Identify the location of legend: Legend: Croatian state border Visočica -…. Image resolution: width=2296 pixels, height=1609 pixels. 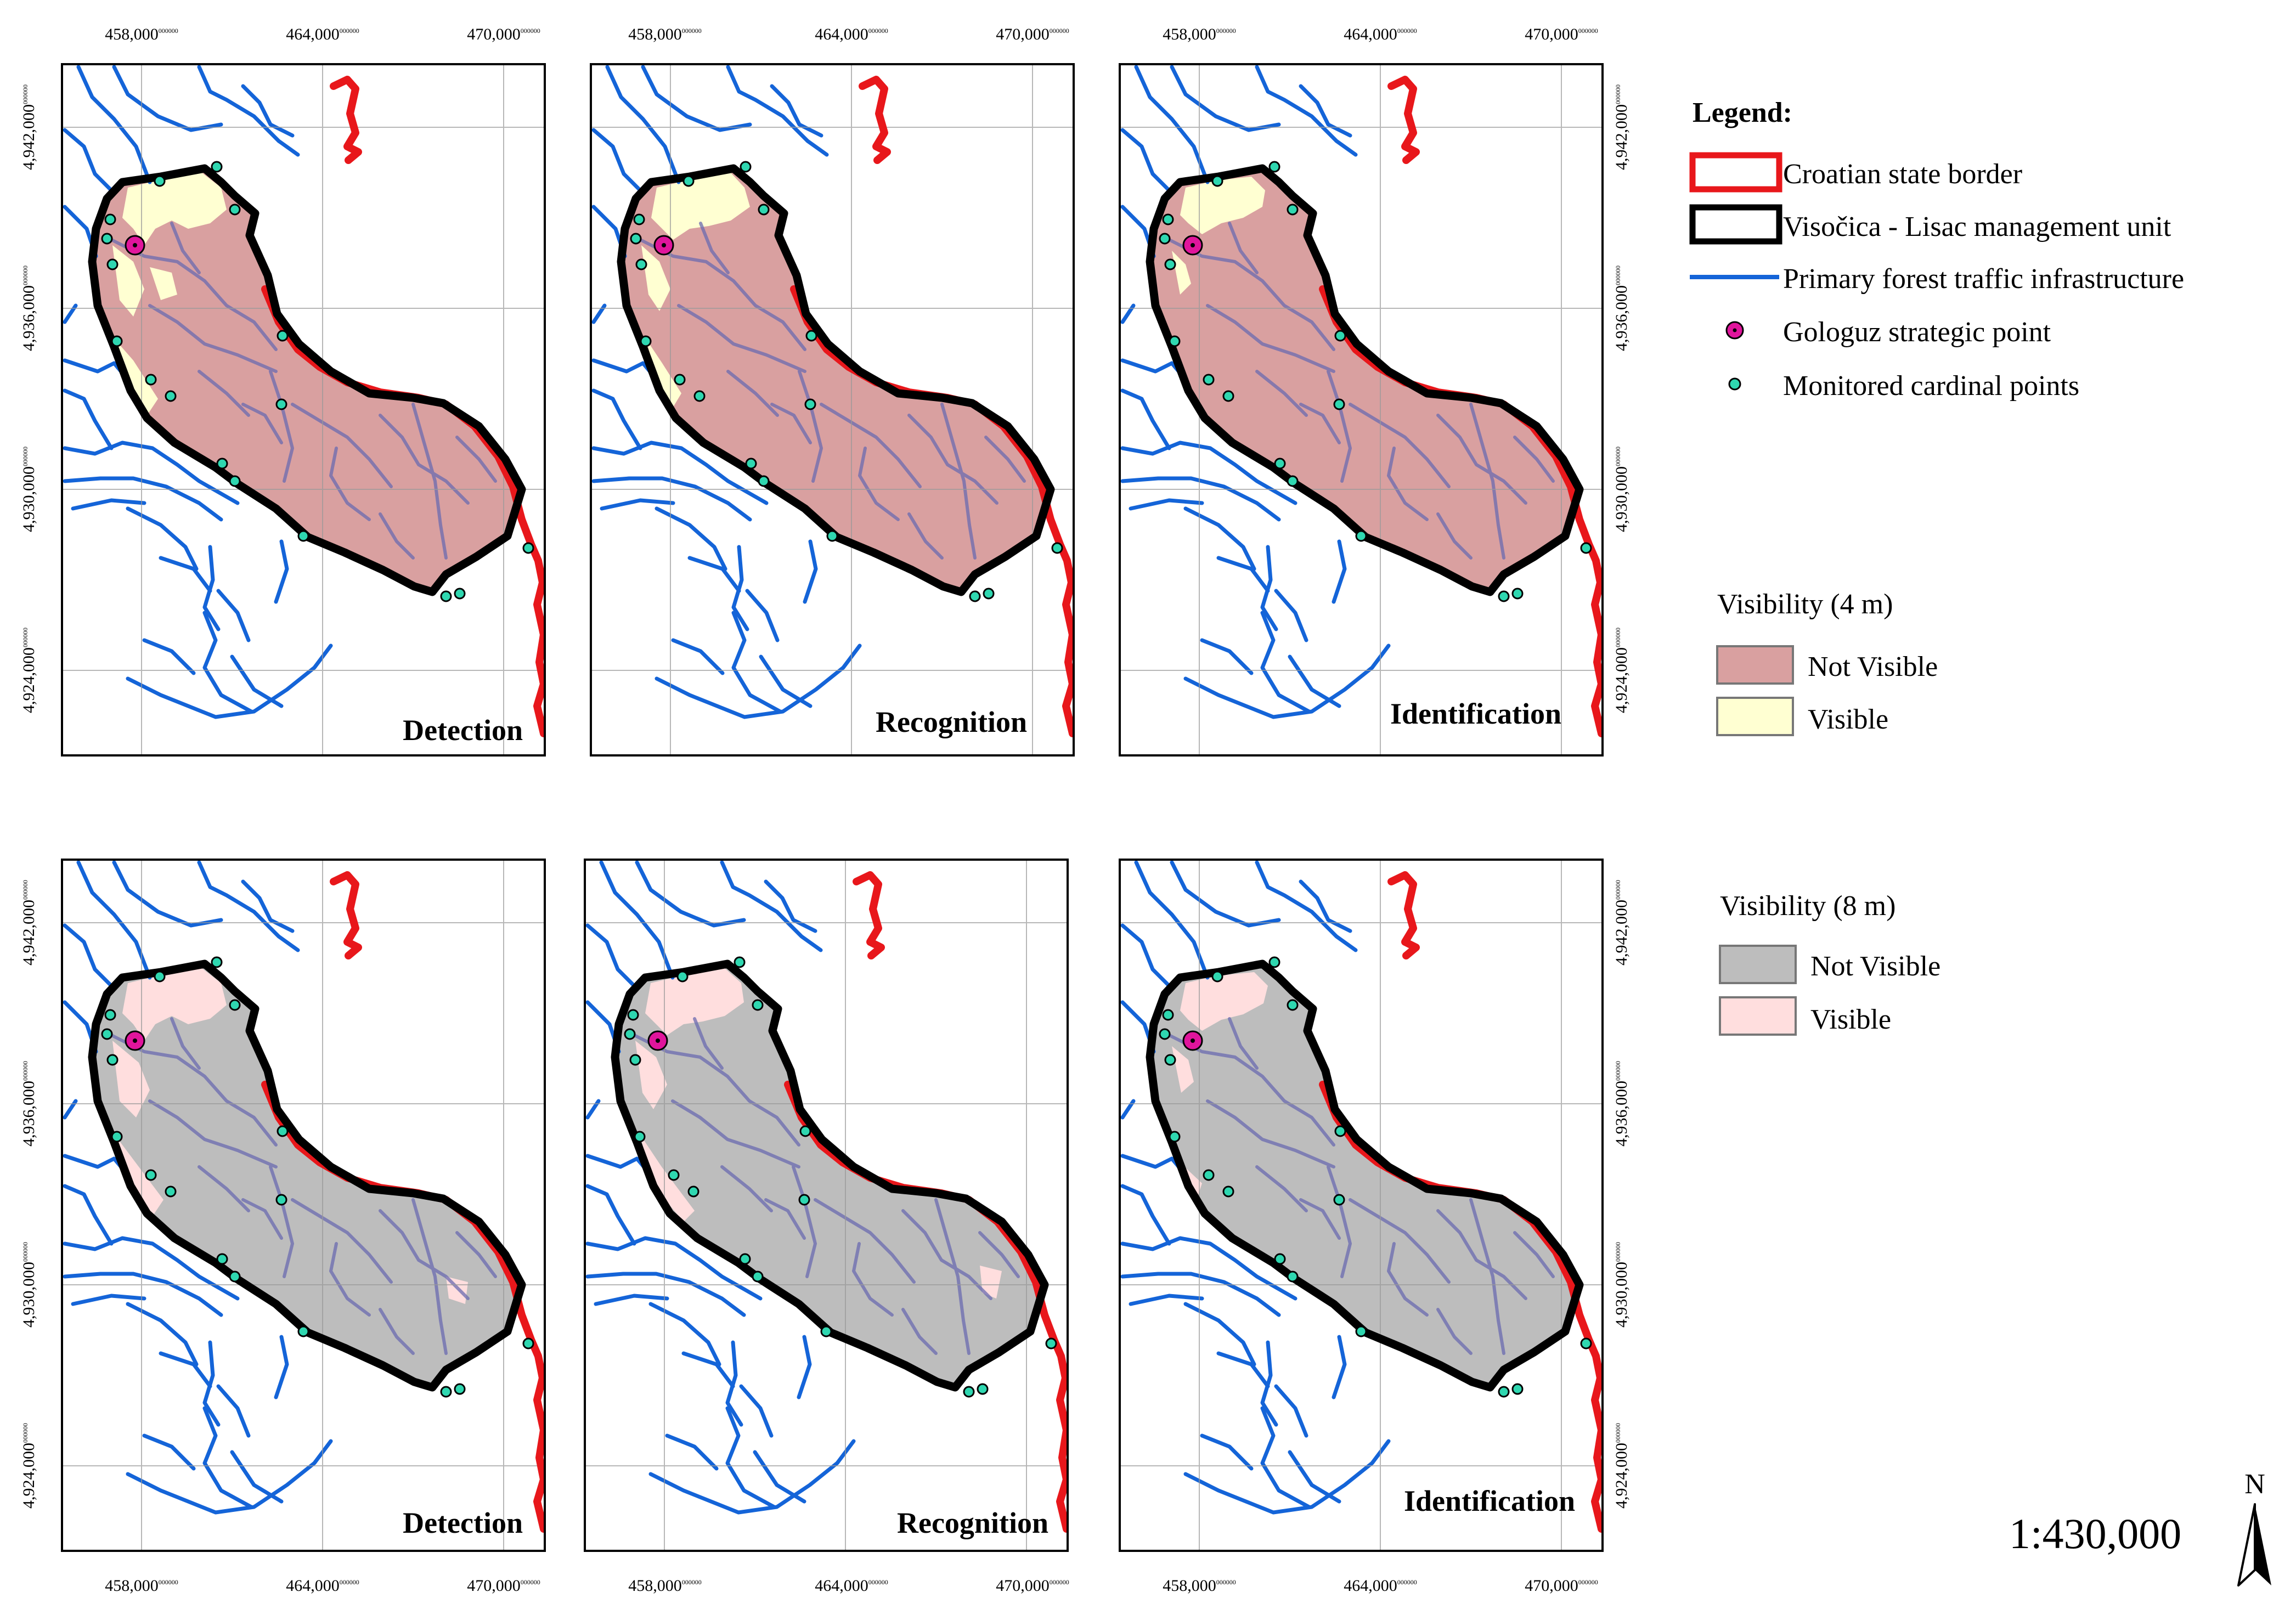
(1936, 249).